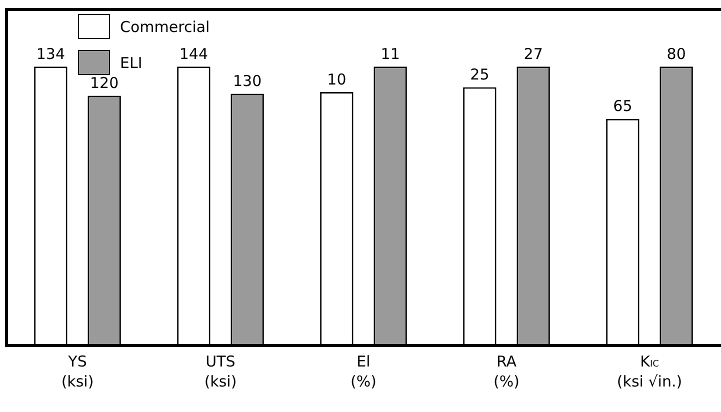 The image size is (721, 412). I want to click on x-tick-label: YS (ksi), so click(77, 371).